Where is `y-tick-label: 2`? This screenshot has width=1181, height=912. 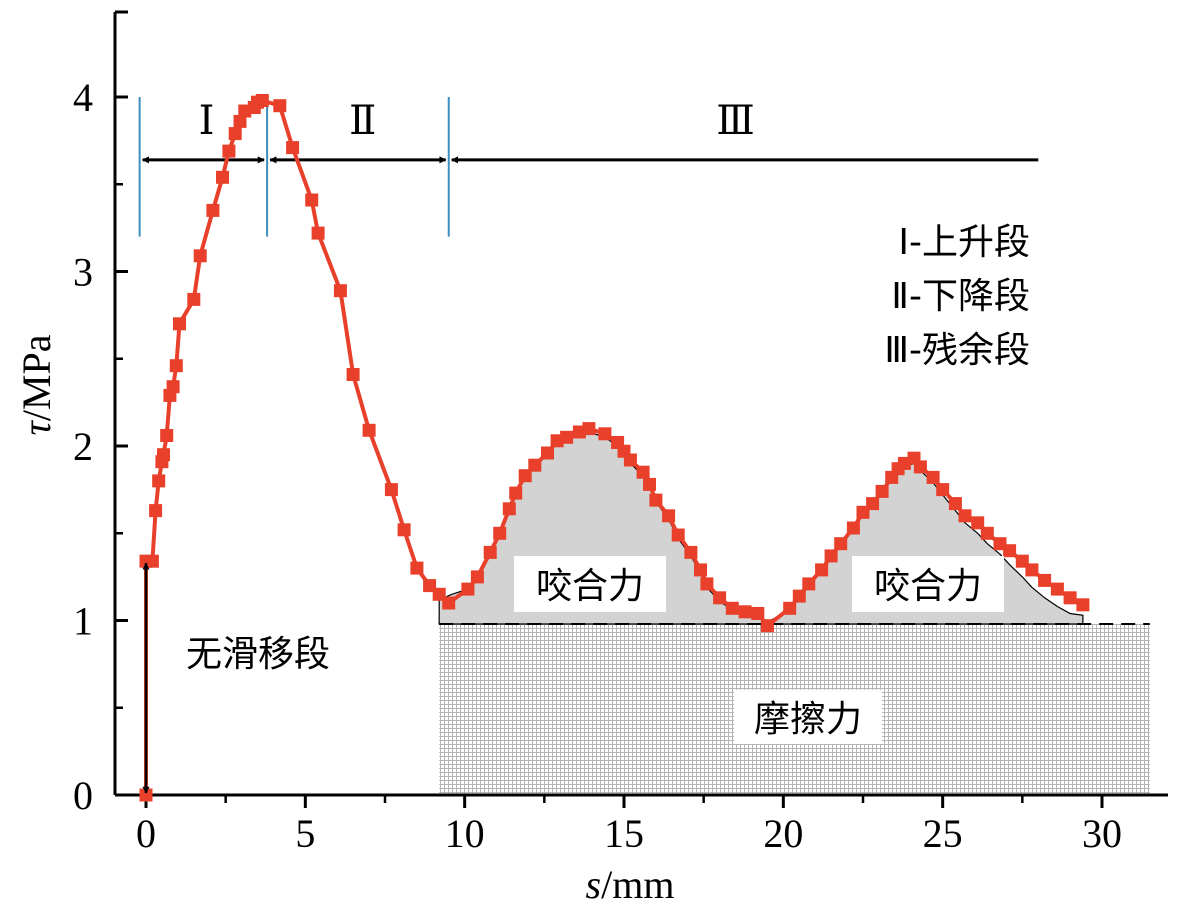 y-tick-label: 2 is located at coordinates (83, 446).